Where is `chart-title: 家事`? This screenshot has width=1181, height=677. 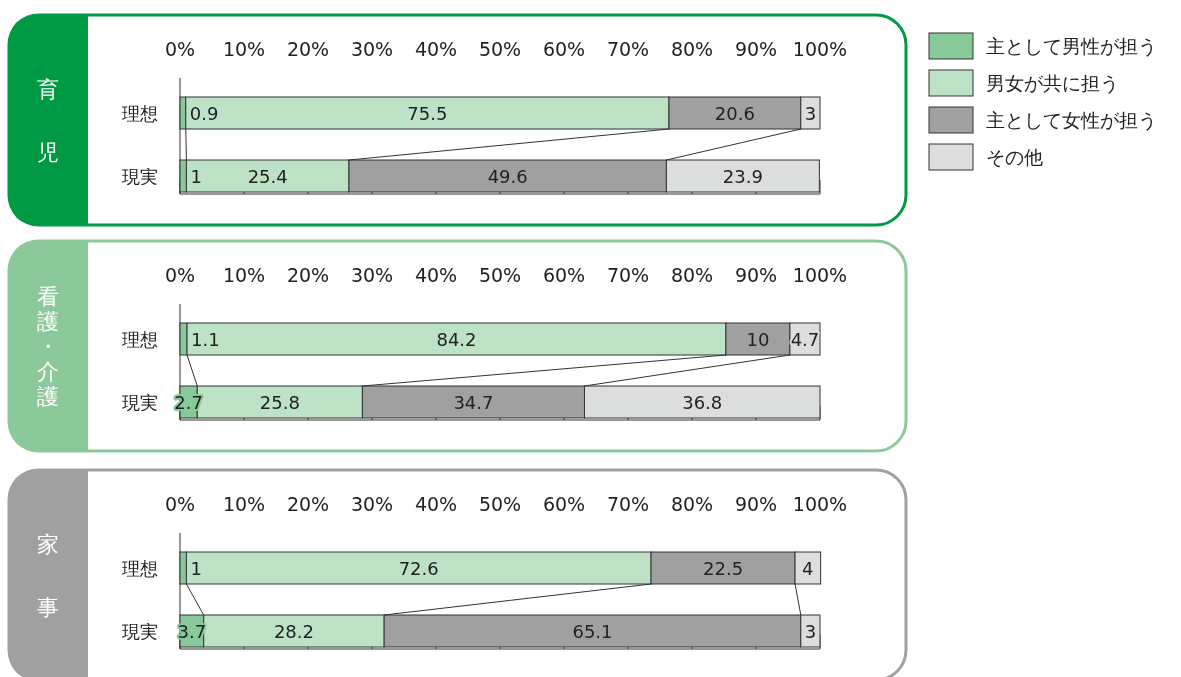 chart-title: 家事 is located at coordinates (48, 575).